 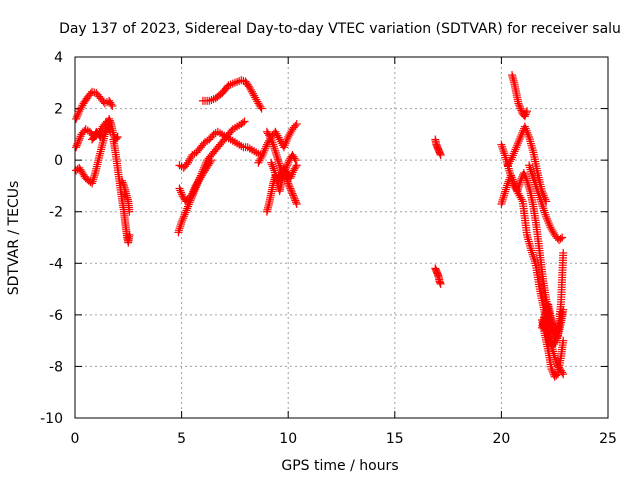 I want to click on y-tick-label: -10, so click(x=51, y=419).